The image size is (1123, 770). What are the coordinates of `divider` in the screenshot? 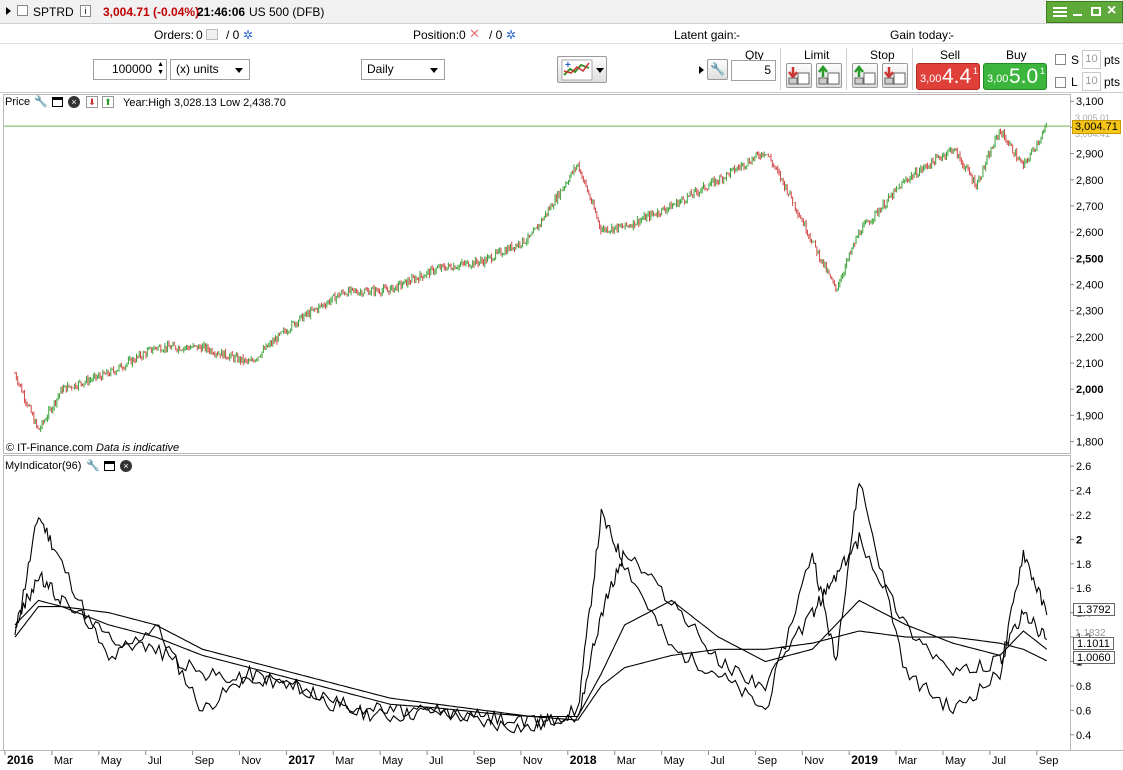 It's located at (780, 69).